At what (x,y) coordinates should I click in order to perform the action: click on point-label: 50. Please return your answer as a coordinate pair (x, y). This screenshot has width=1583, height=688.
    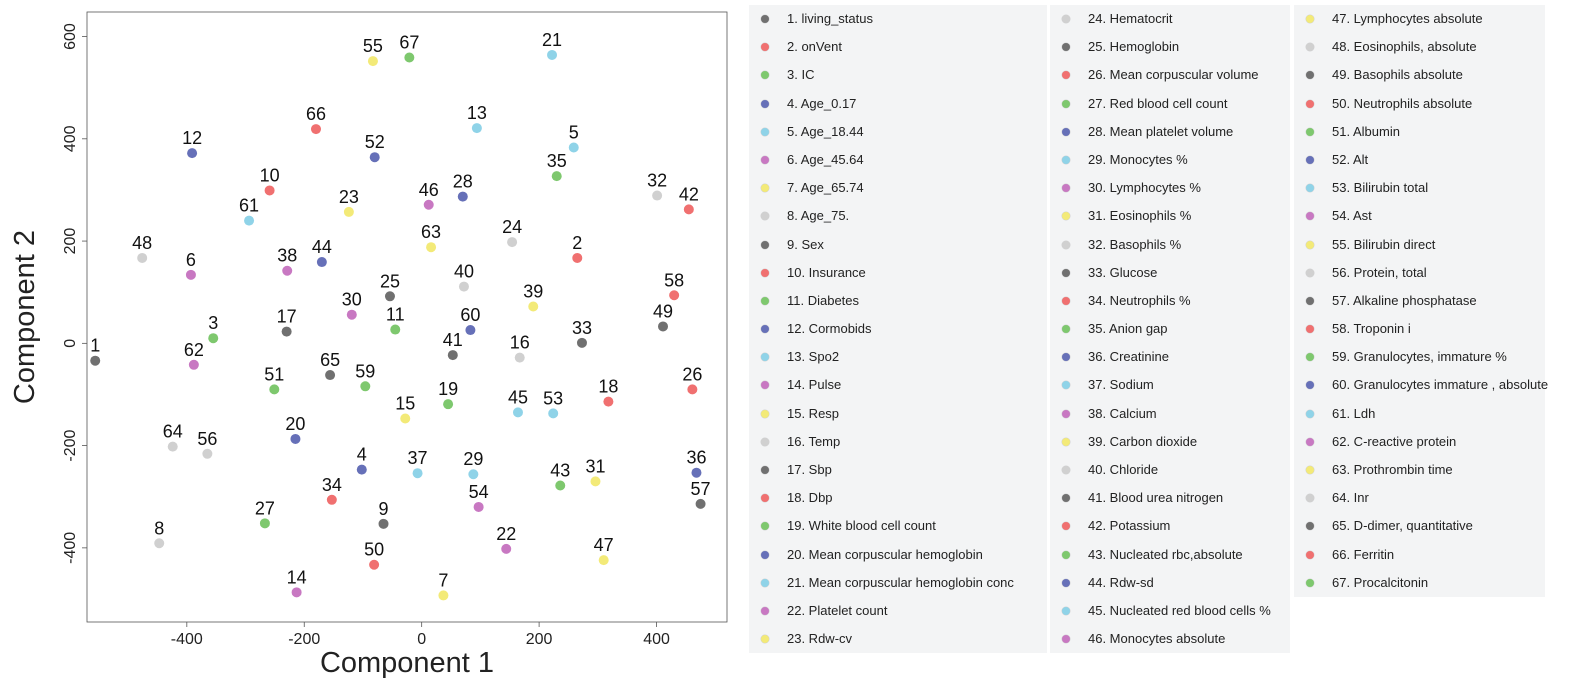
    Looking at the image, I should click on (374, 550).